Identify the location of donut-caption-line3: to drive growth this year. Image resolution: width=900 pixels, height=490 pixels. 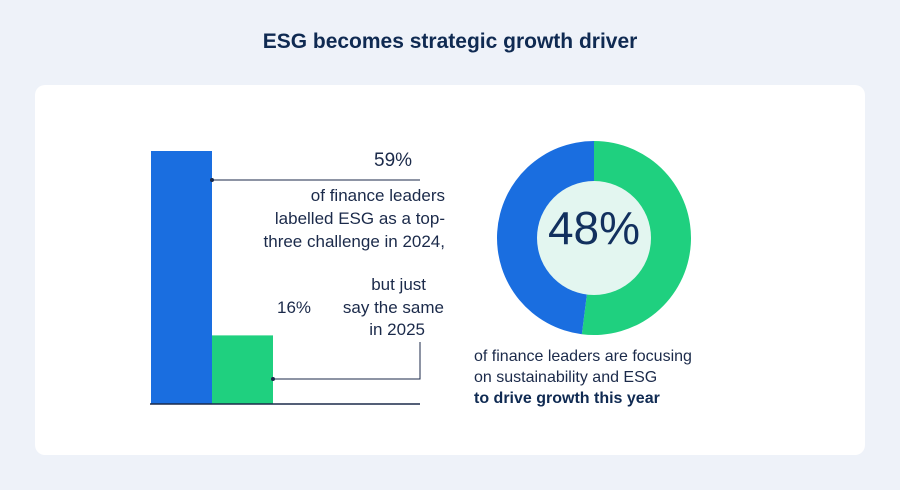
(567, 398).